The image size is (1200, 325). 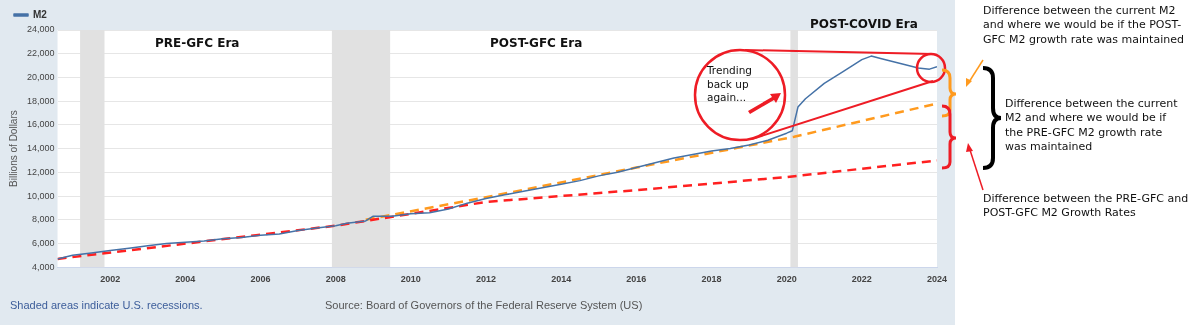 I want to click on annotation: POST-COVID Era, so click(x=864, y=25).